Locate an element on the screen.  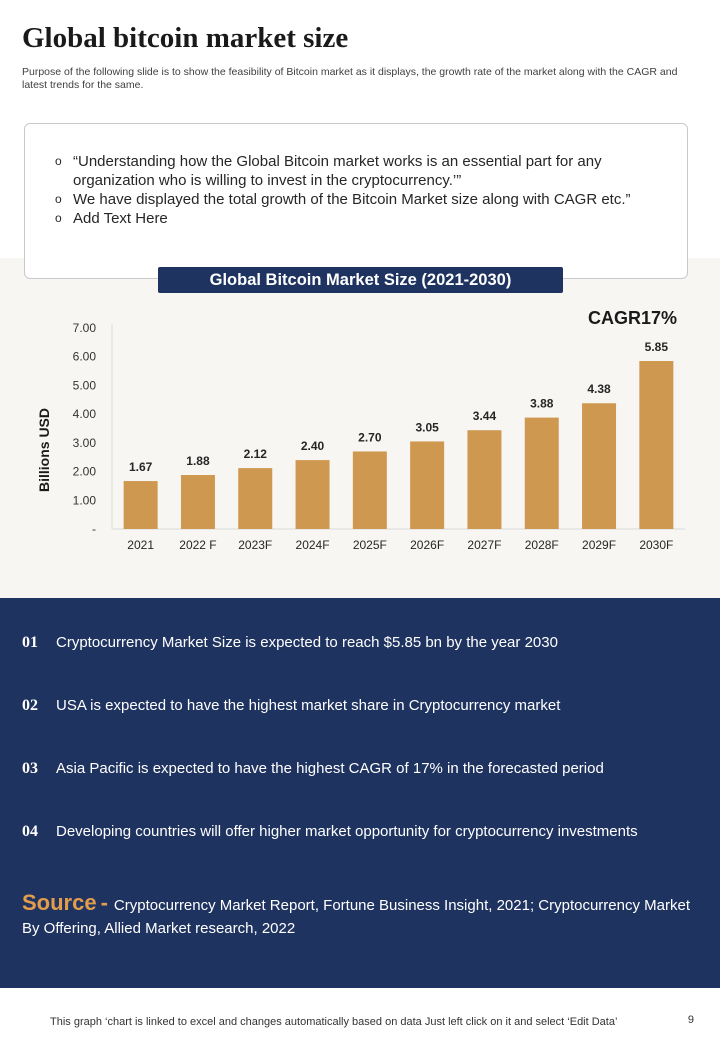
x-tick-label: 2025F is located at coordinates (370, 545).